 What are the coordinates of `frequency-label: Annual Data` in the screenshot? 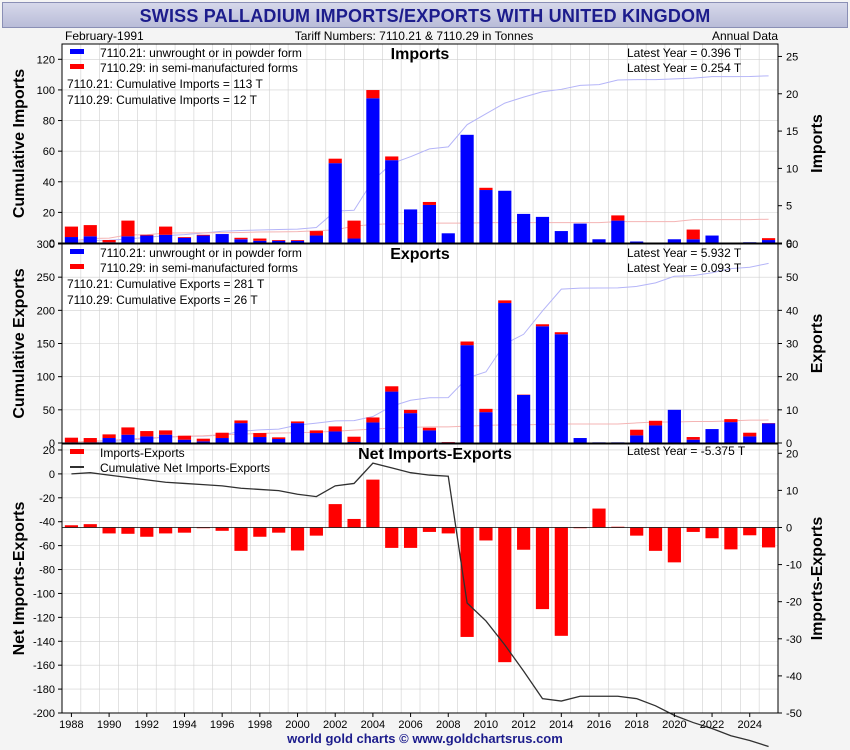 It's located at (745, 36).